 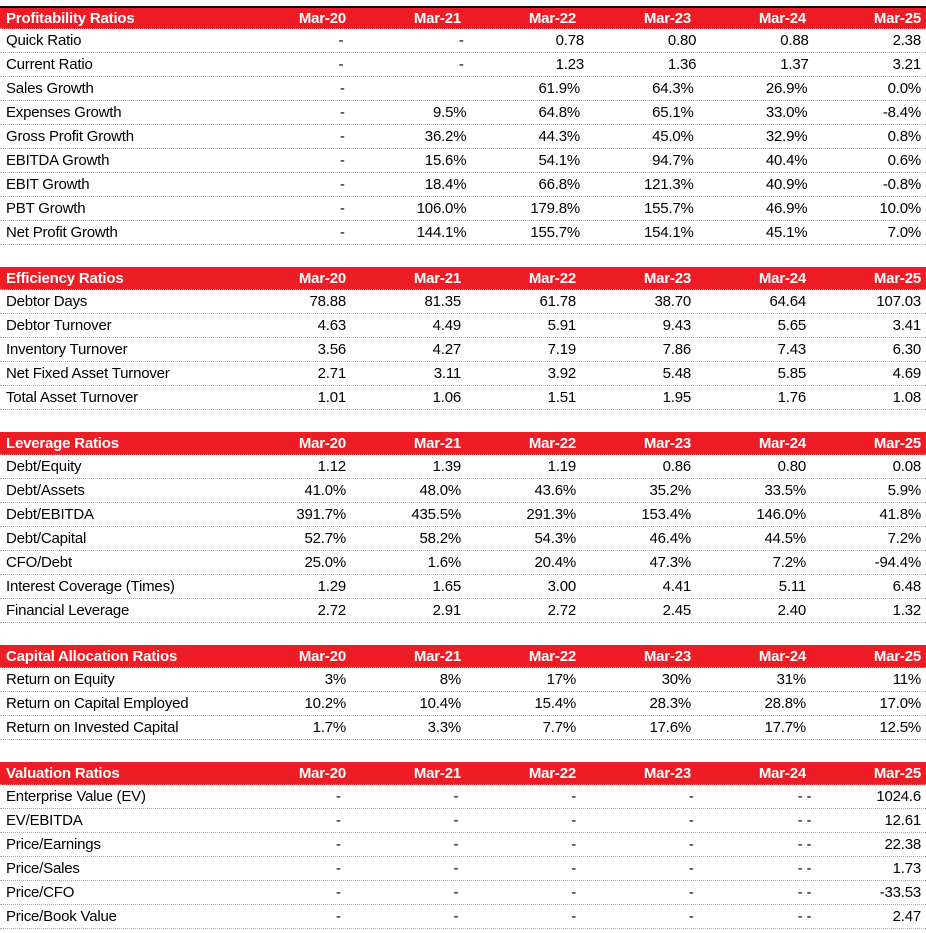 What do you see at coordinates (903, 820) in the screenshot?
I see `value-cell: 12.61` at bounding box center [903, 820].